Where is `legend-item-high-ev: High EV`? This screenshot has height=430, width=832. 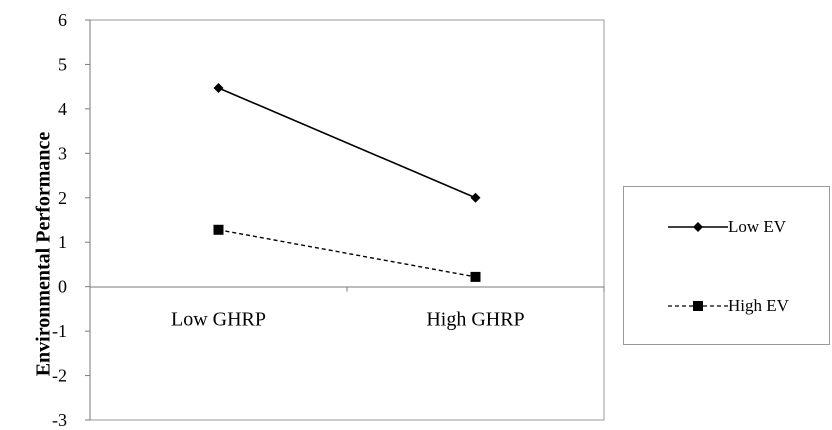 legend-item-high-ev: High EV is located at coordinates (727, 306).